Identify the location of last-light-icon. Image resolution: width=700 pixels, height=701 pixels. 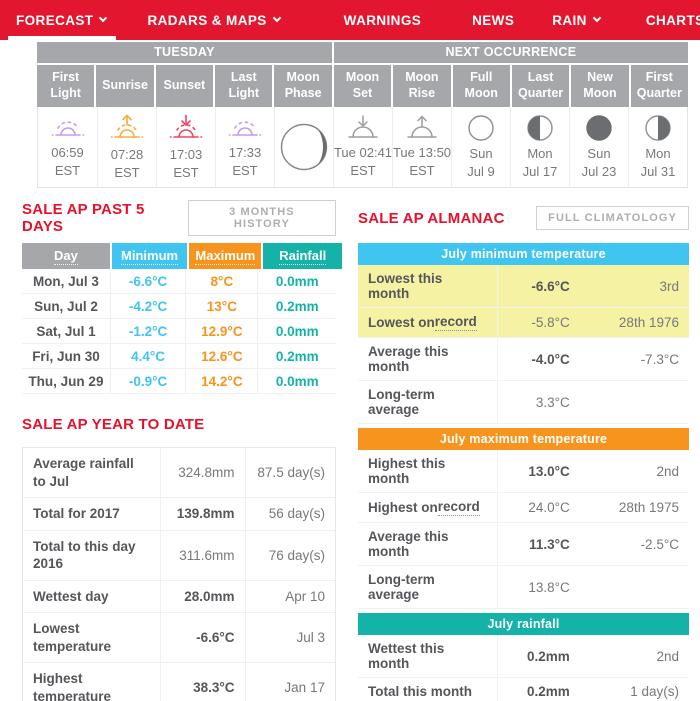
(245, 128).